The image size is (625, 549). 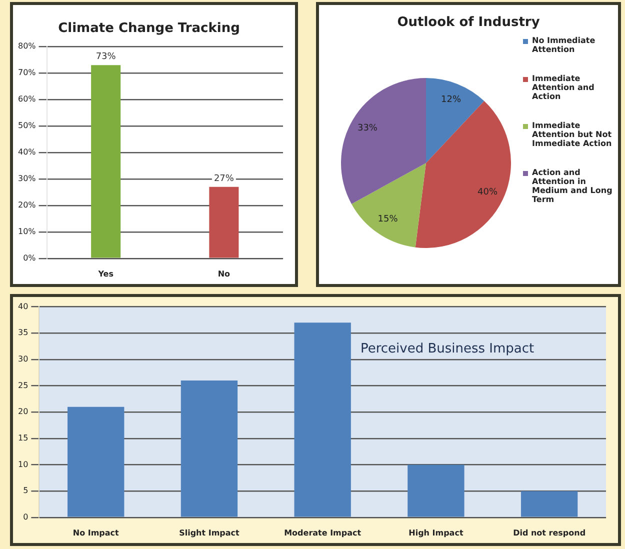 What do you see at coordinates (447, 348) in the screenshot?
I see `text: Perceived Business Impact` at bounding box center [447, 348].